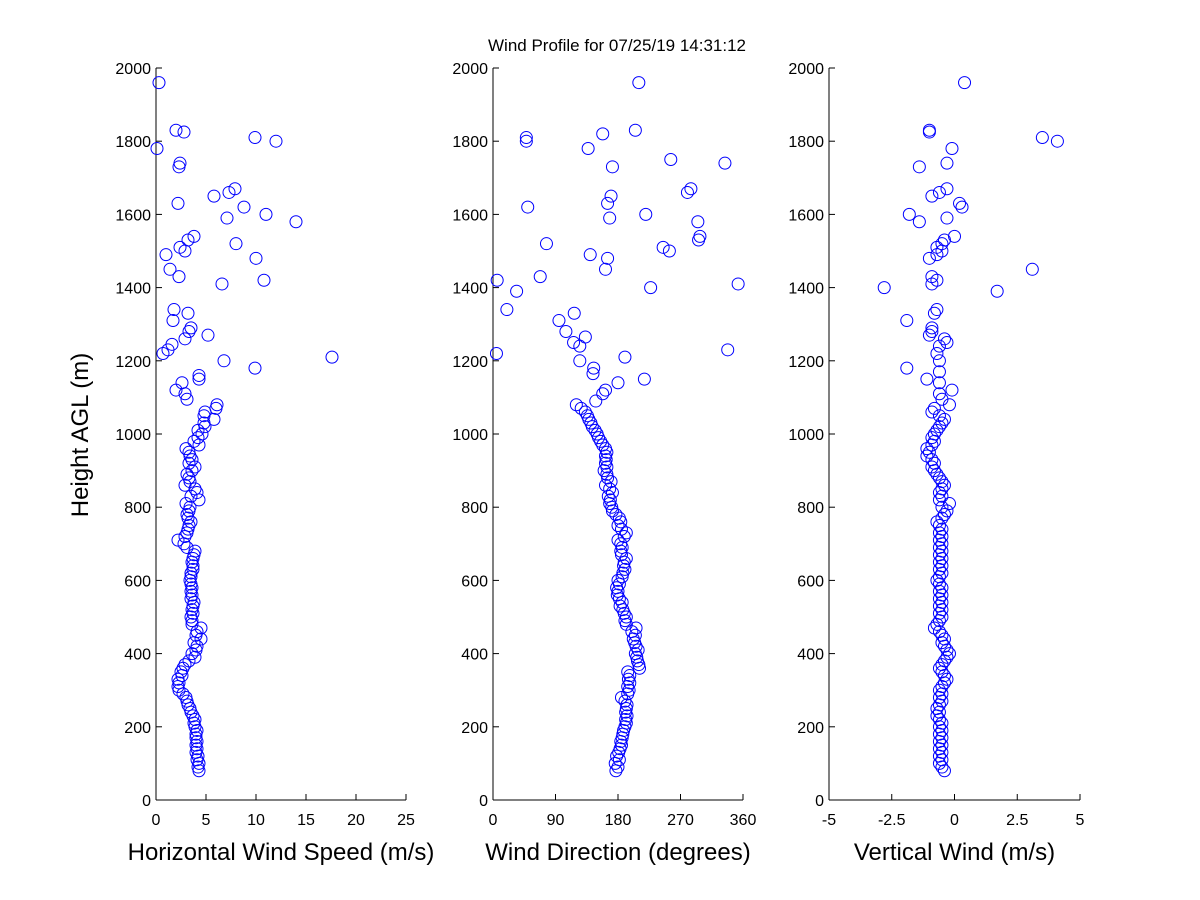  I want to click on y-tick-label: 1400, so click(470, 289).